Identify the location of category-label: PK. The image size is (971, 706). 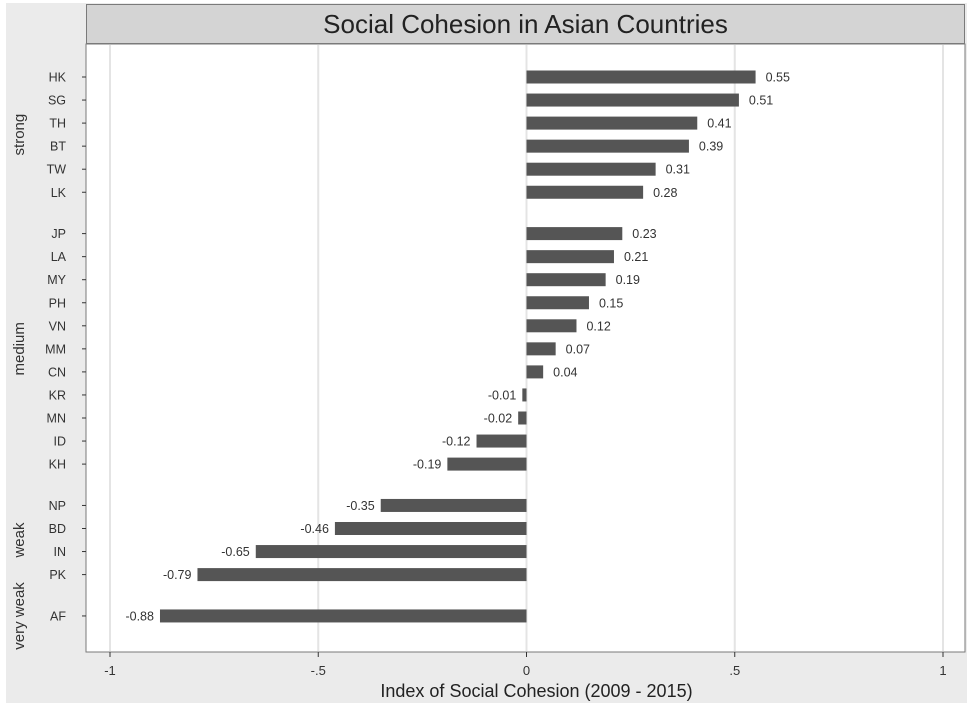
(57, 575).